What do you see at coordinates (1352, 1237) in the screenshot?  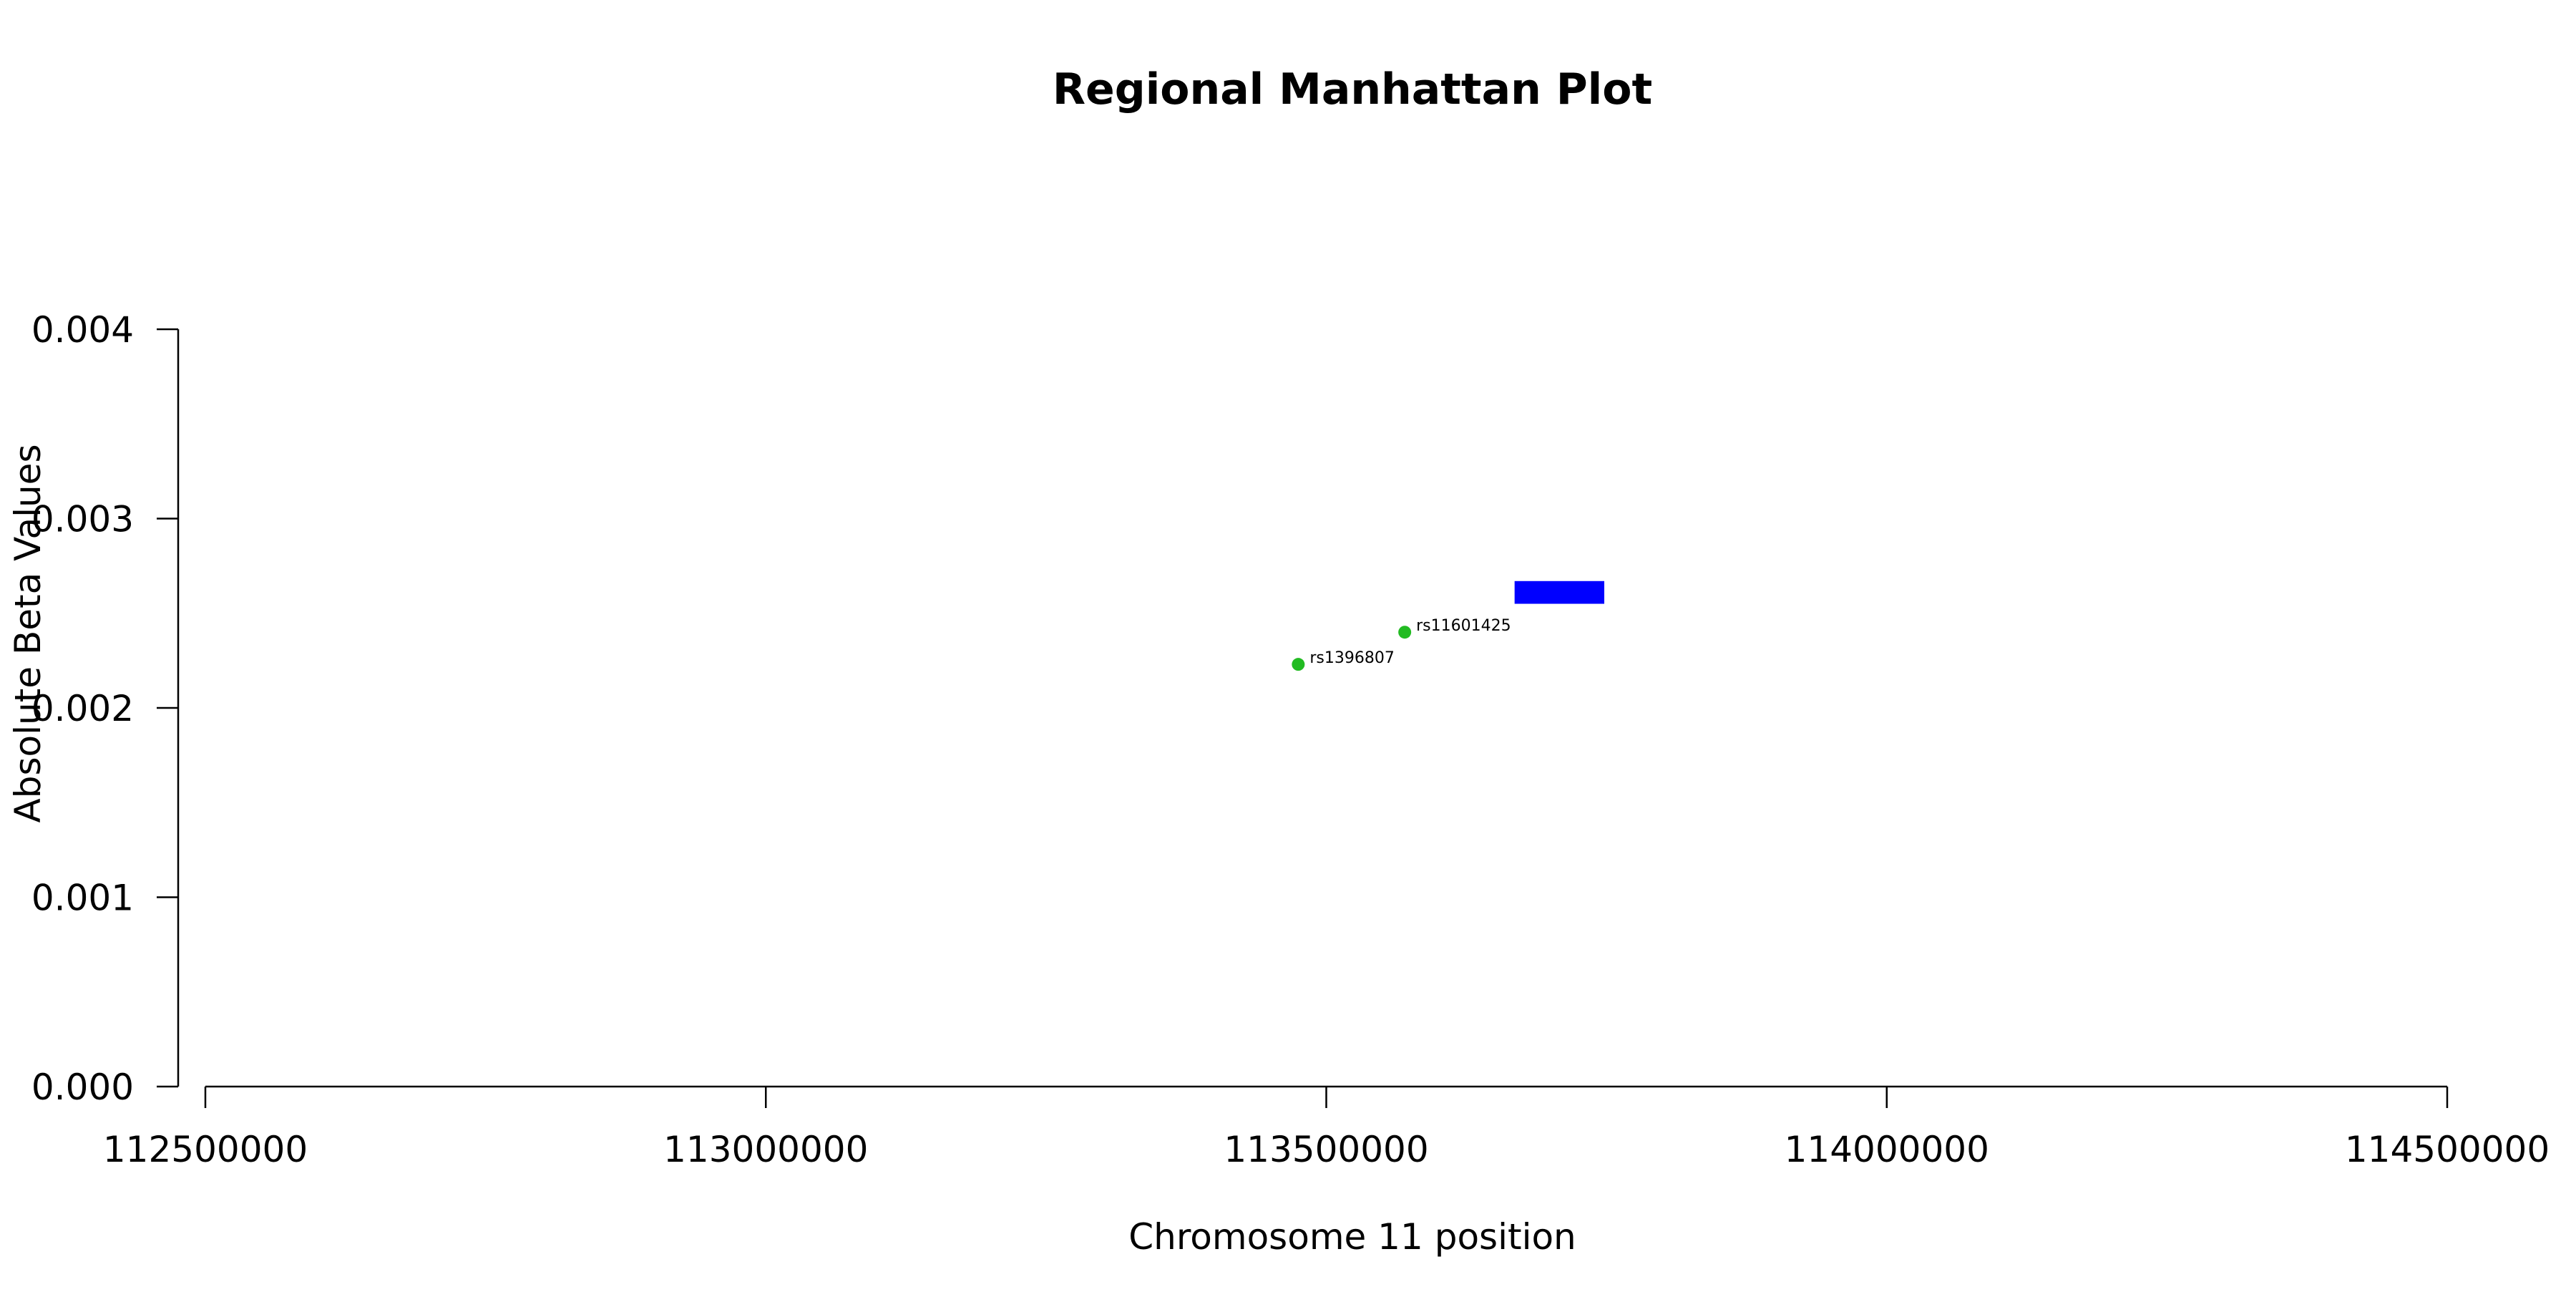 I see `x-axis-label: Chromosome 11 position` at bounding box center [1352, 1237].